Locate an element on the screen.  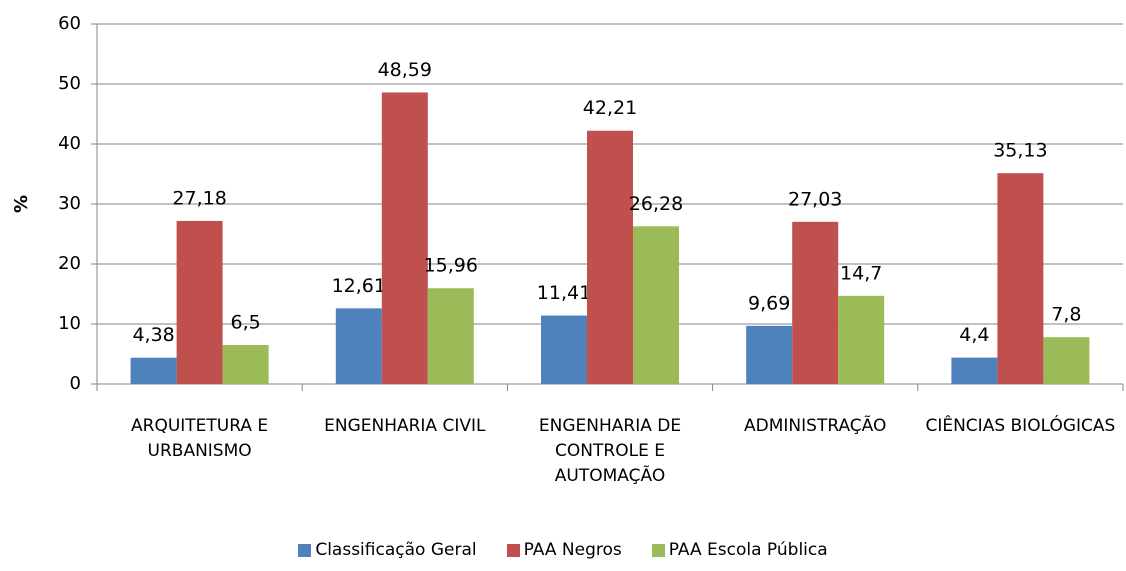
legend-item: PAA Escola Pública is located at coordinates (739, 550).